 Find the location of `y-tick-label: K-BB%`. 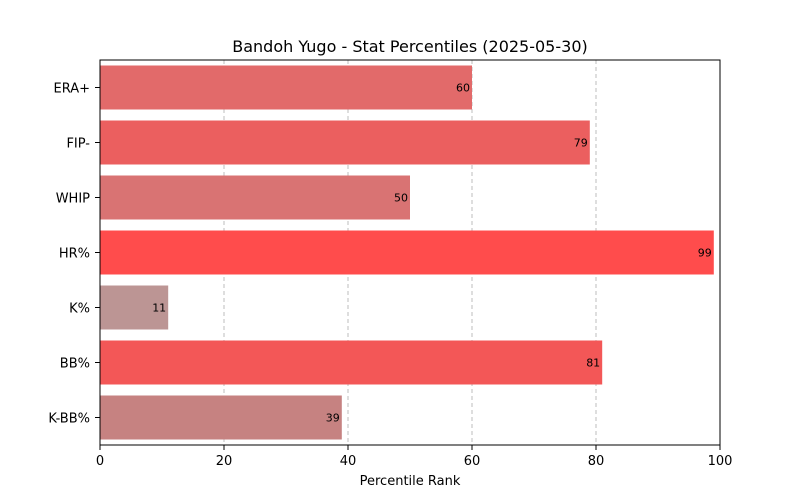

y-tick-label: K-BB% is located at coordinates (69, 419).